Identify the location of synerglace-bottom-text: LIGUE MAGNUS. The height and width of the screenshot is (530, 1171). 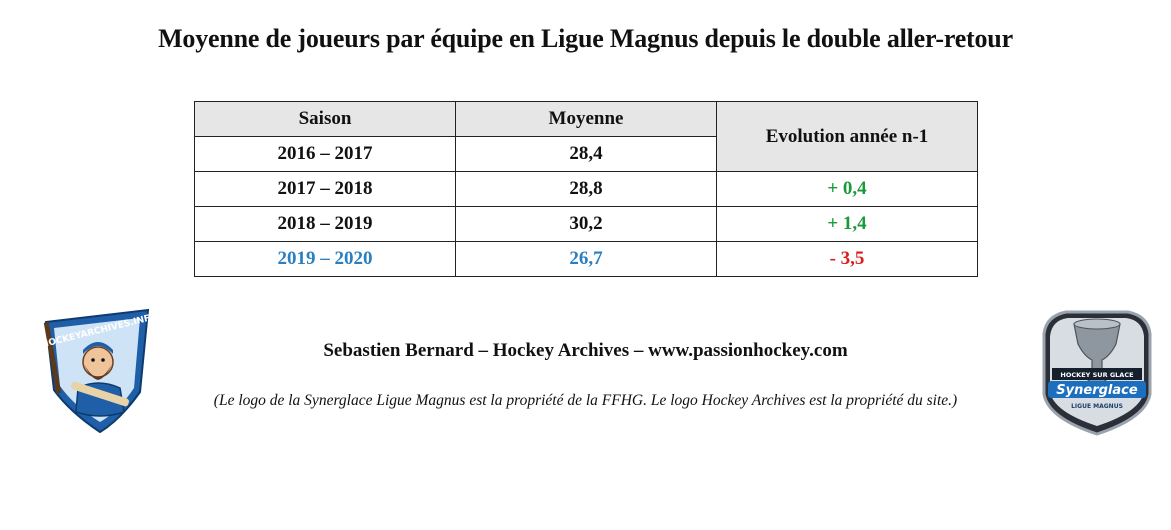
(1097, 406).